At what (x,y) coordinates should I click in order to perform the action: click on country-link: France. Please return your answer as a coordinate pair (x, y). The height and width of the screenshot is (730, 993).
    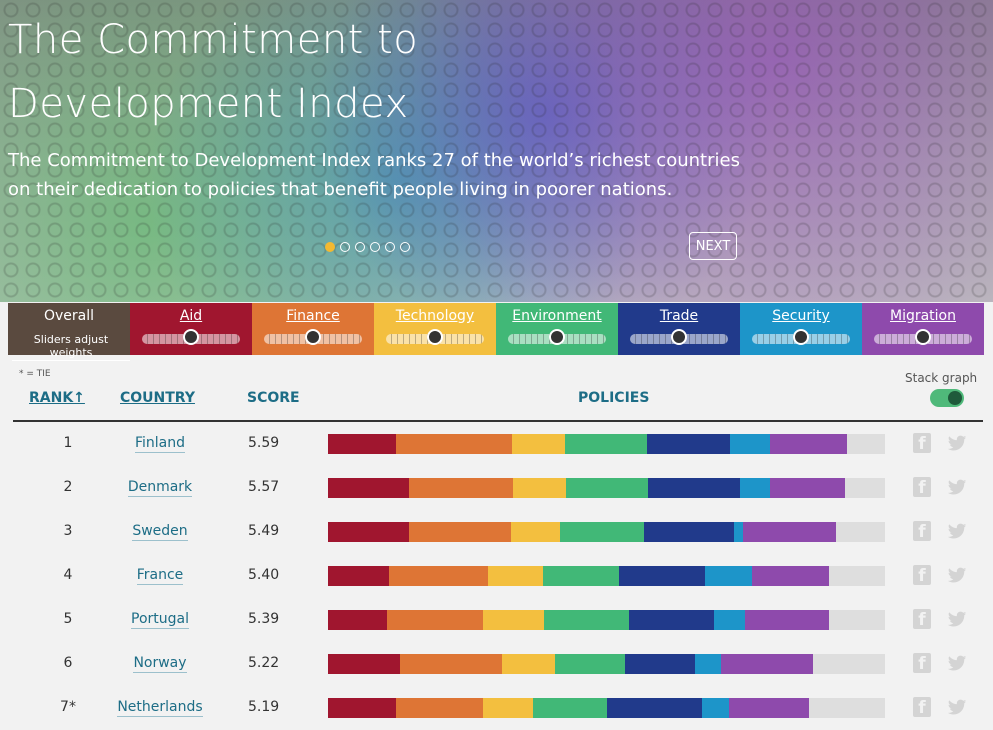
    Looking at the image, I should click on (160, 576).